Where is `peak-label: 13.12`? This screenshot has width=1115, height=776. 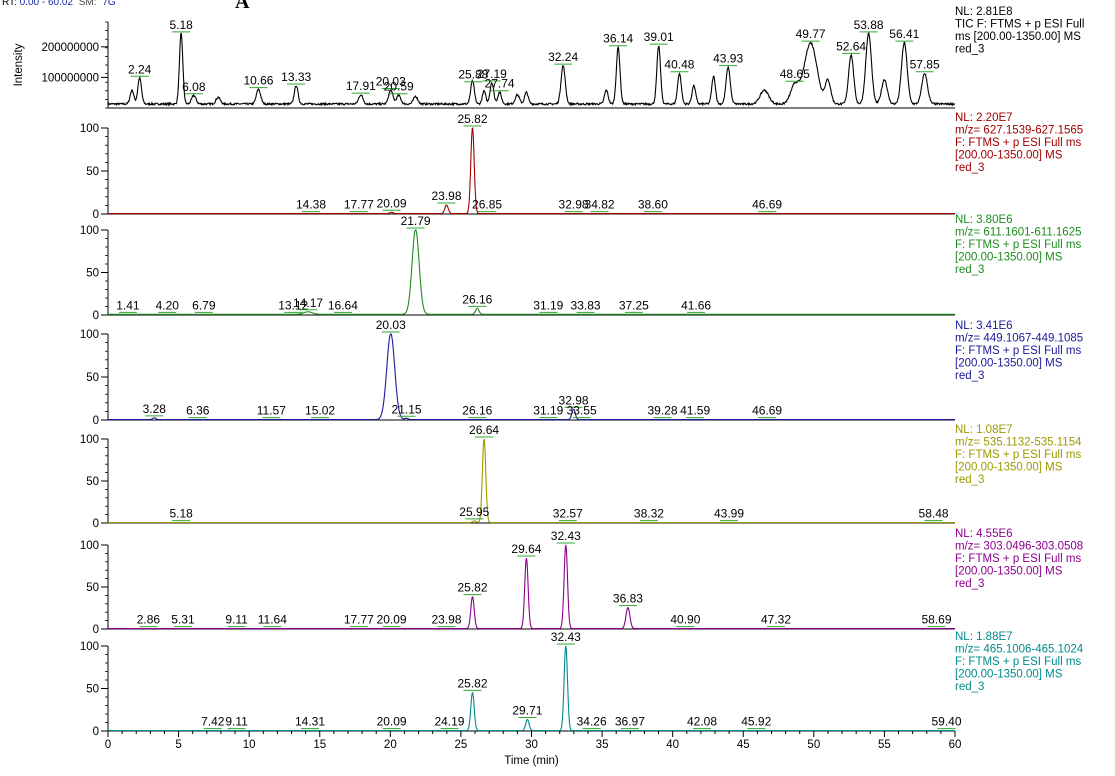 peak-label: 13.12 is located at coordinates (293, 305).